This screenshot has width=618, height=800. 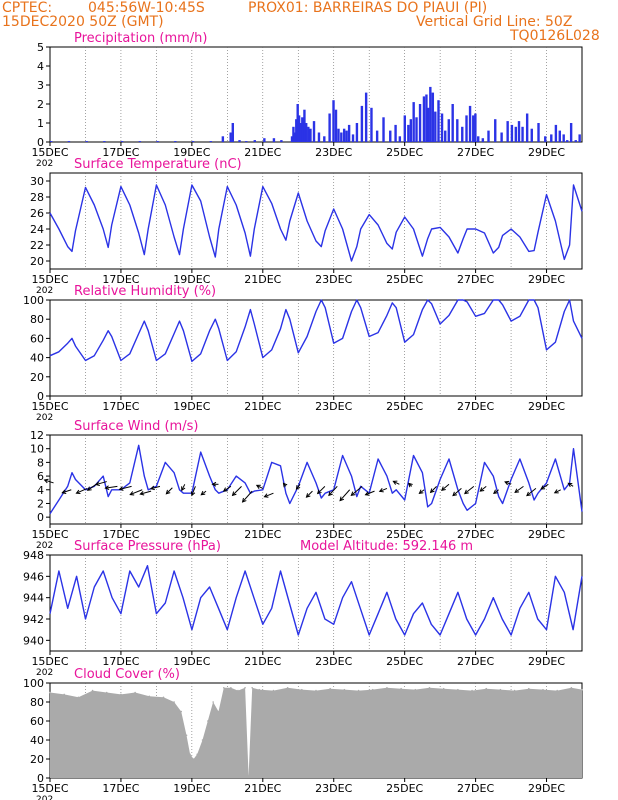 I want to click on panel-annotation: Model Altitude: 592.146 m, so click(x=386, y=546).